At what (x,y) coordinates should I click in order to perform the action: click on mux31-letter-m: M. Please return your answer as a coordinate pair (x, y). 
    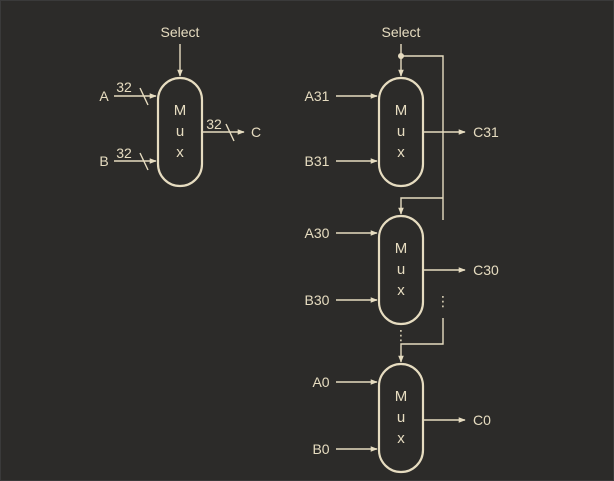
    Looking at the image, I should click on (401, 110).